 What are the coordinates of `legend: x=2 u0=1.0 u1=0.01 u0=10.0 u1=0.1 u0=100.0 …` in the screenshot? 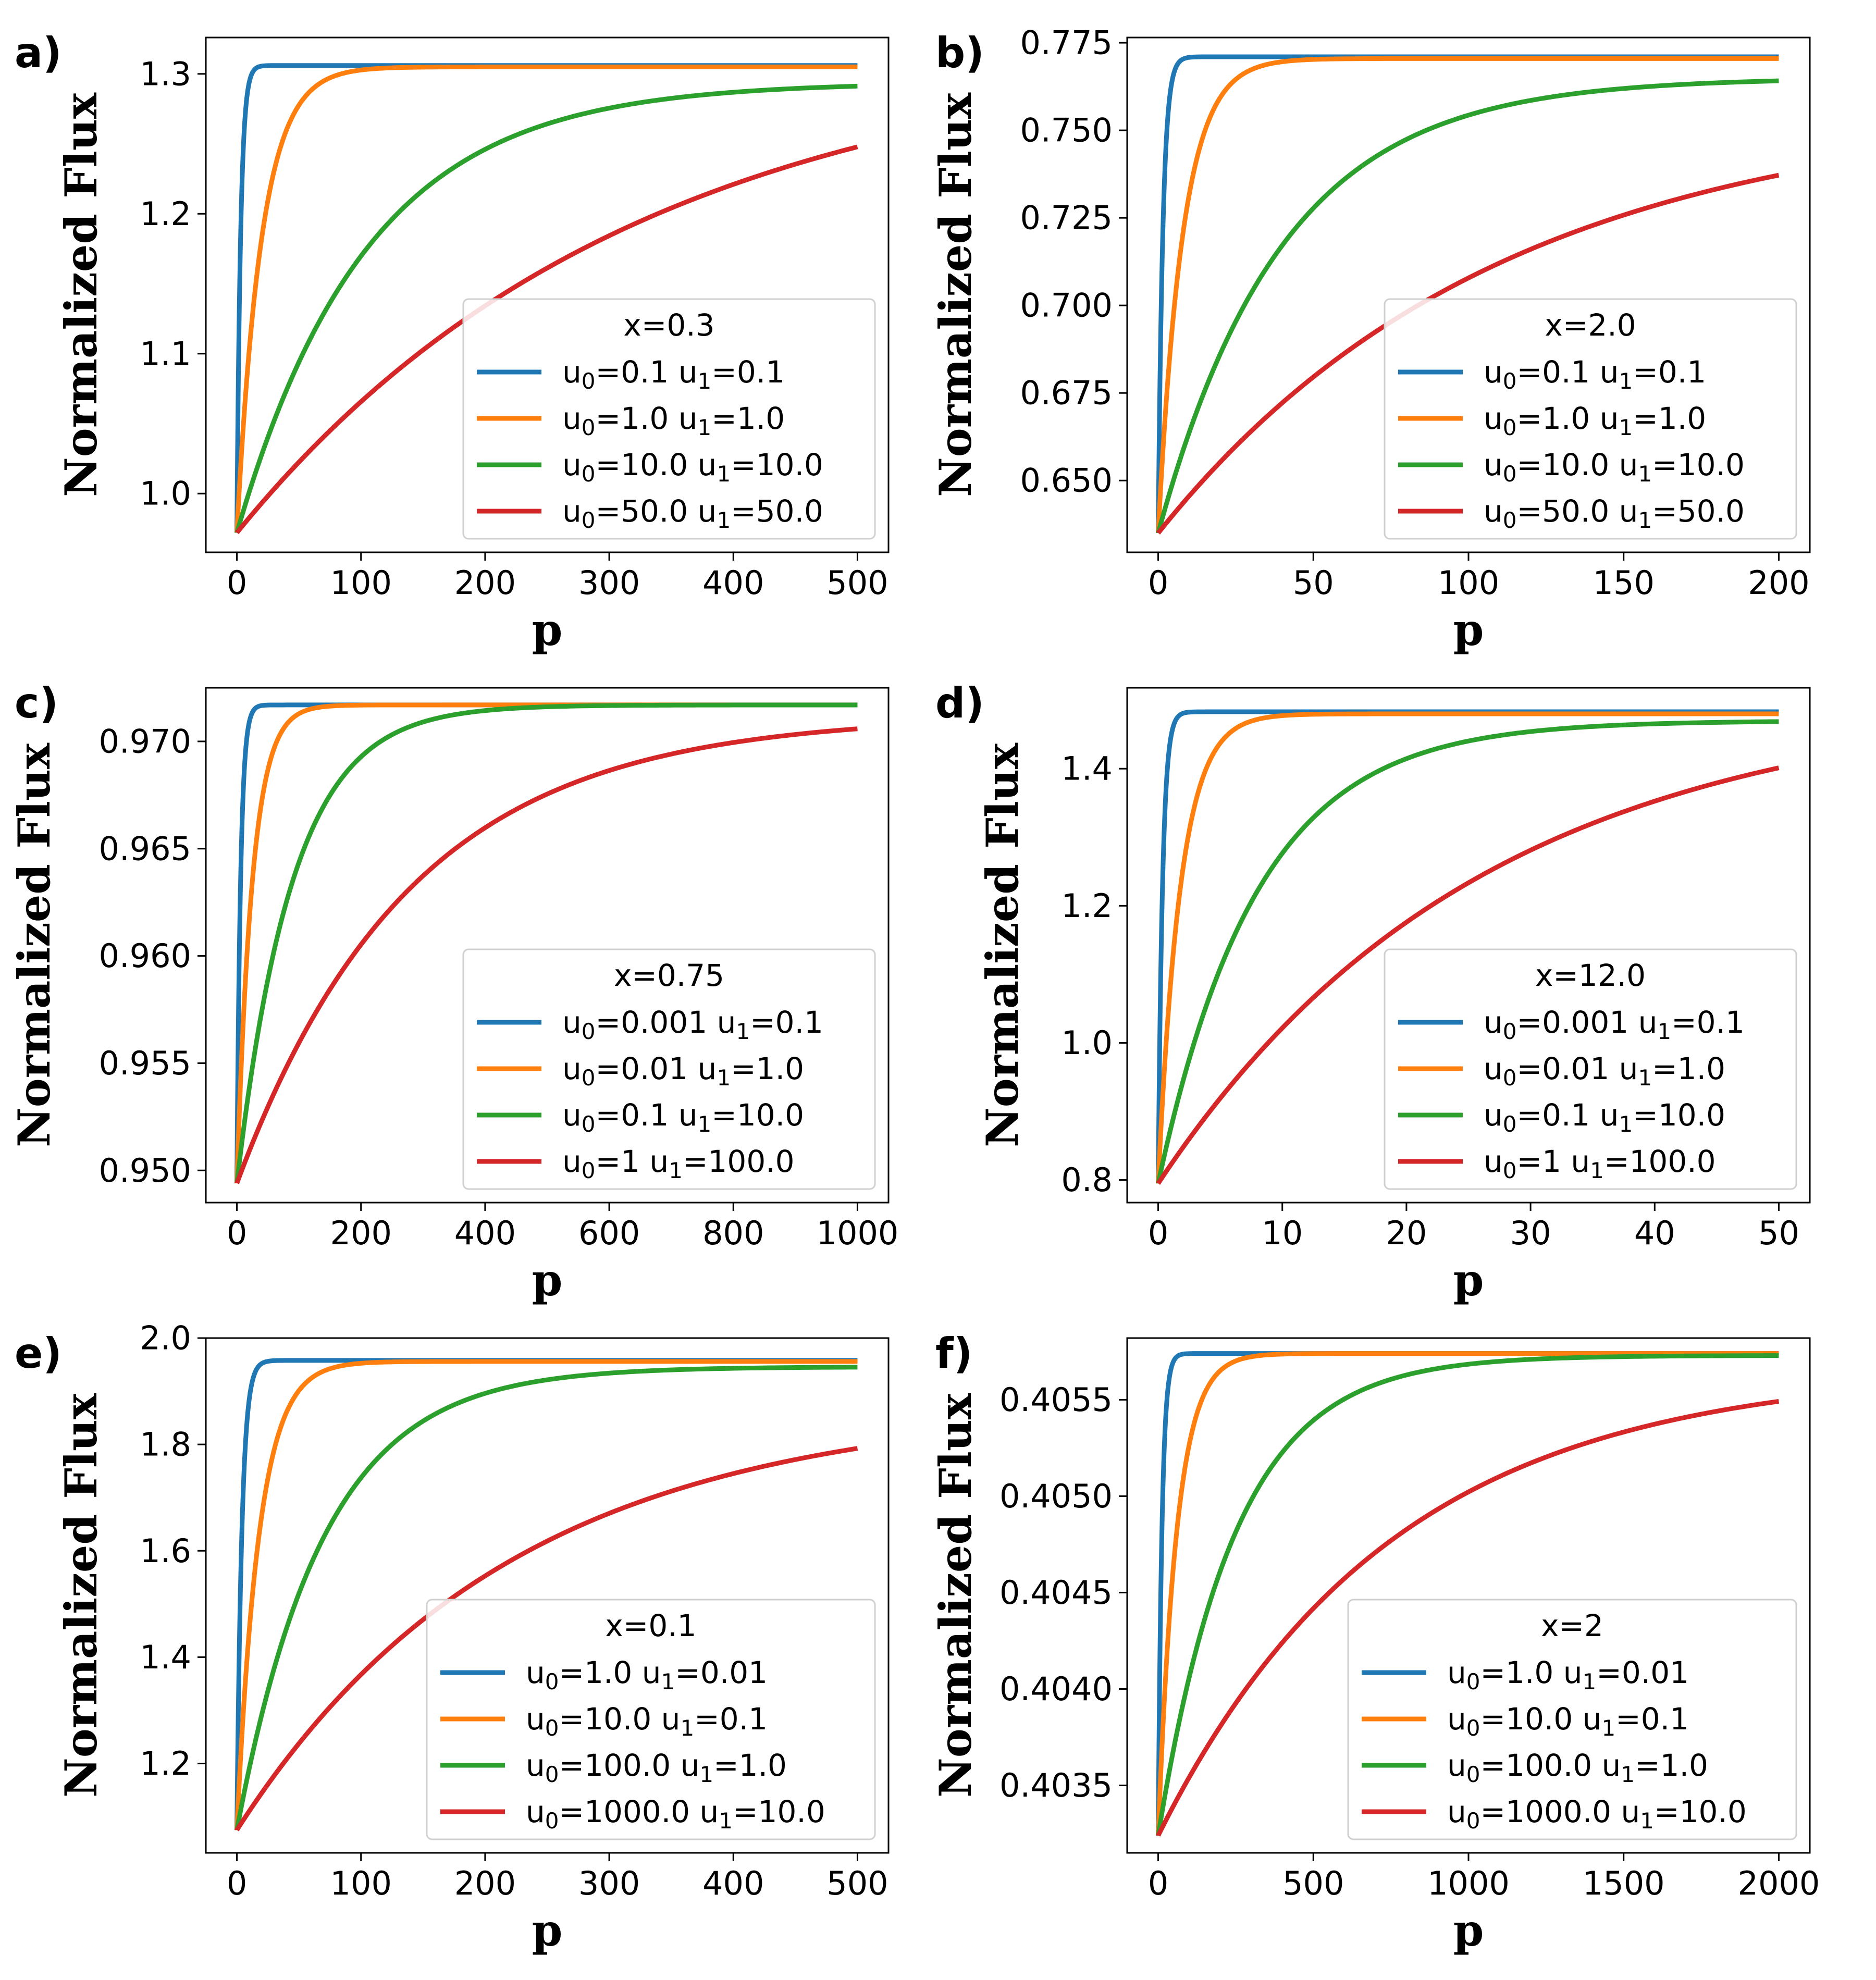 It's located at (1572, 1719).